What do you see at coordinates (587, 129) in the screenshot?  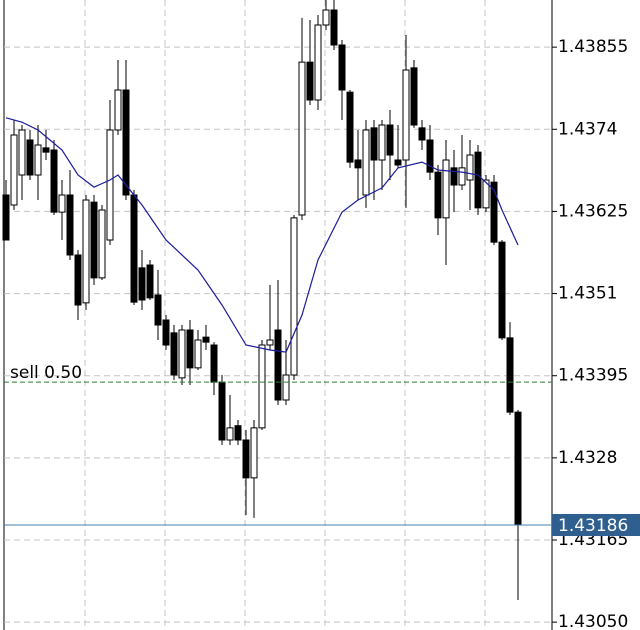 I see `y-tick-label: 1.4374` at bounding box center [587, 129].